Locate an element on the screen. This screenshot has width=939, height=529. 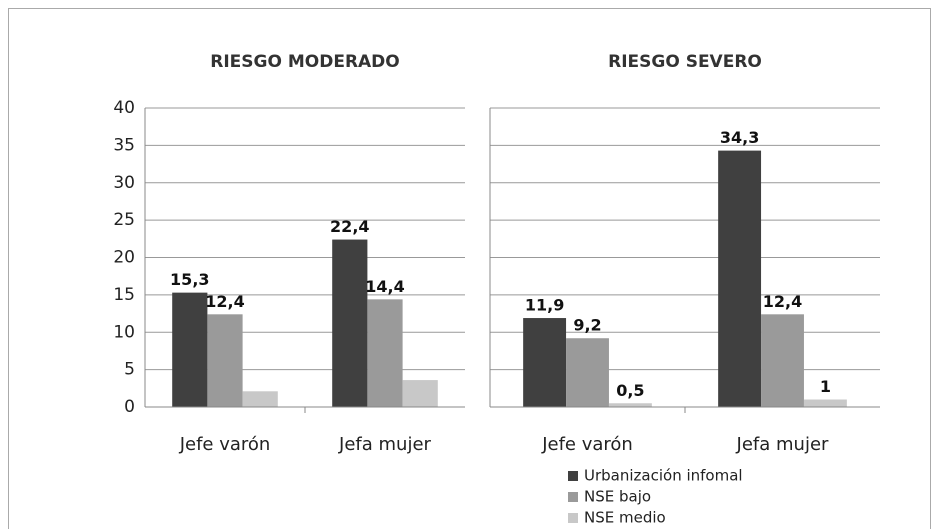
y-tick-label: 5 is located at coordinates (129, 370).